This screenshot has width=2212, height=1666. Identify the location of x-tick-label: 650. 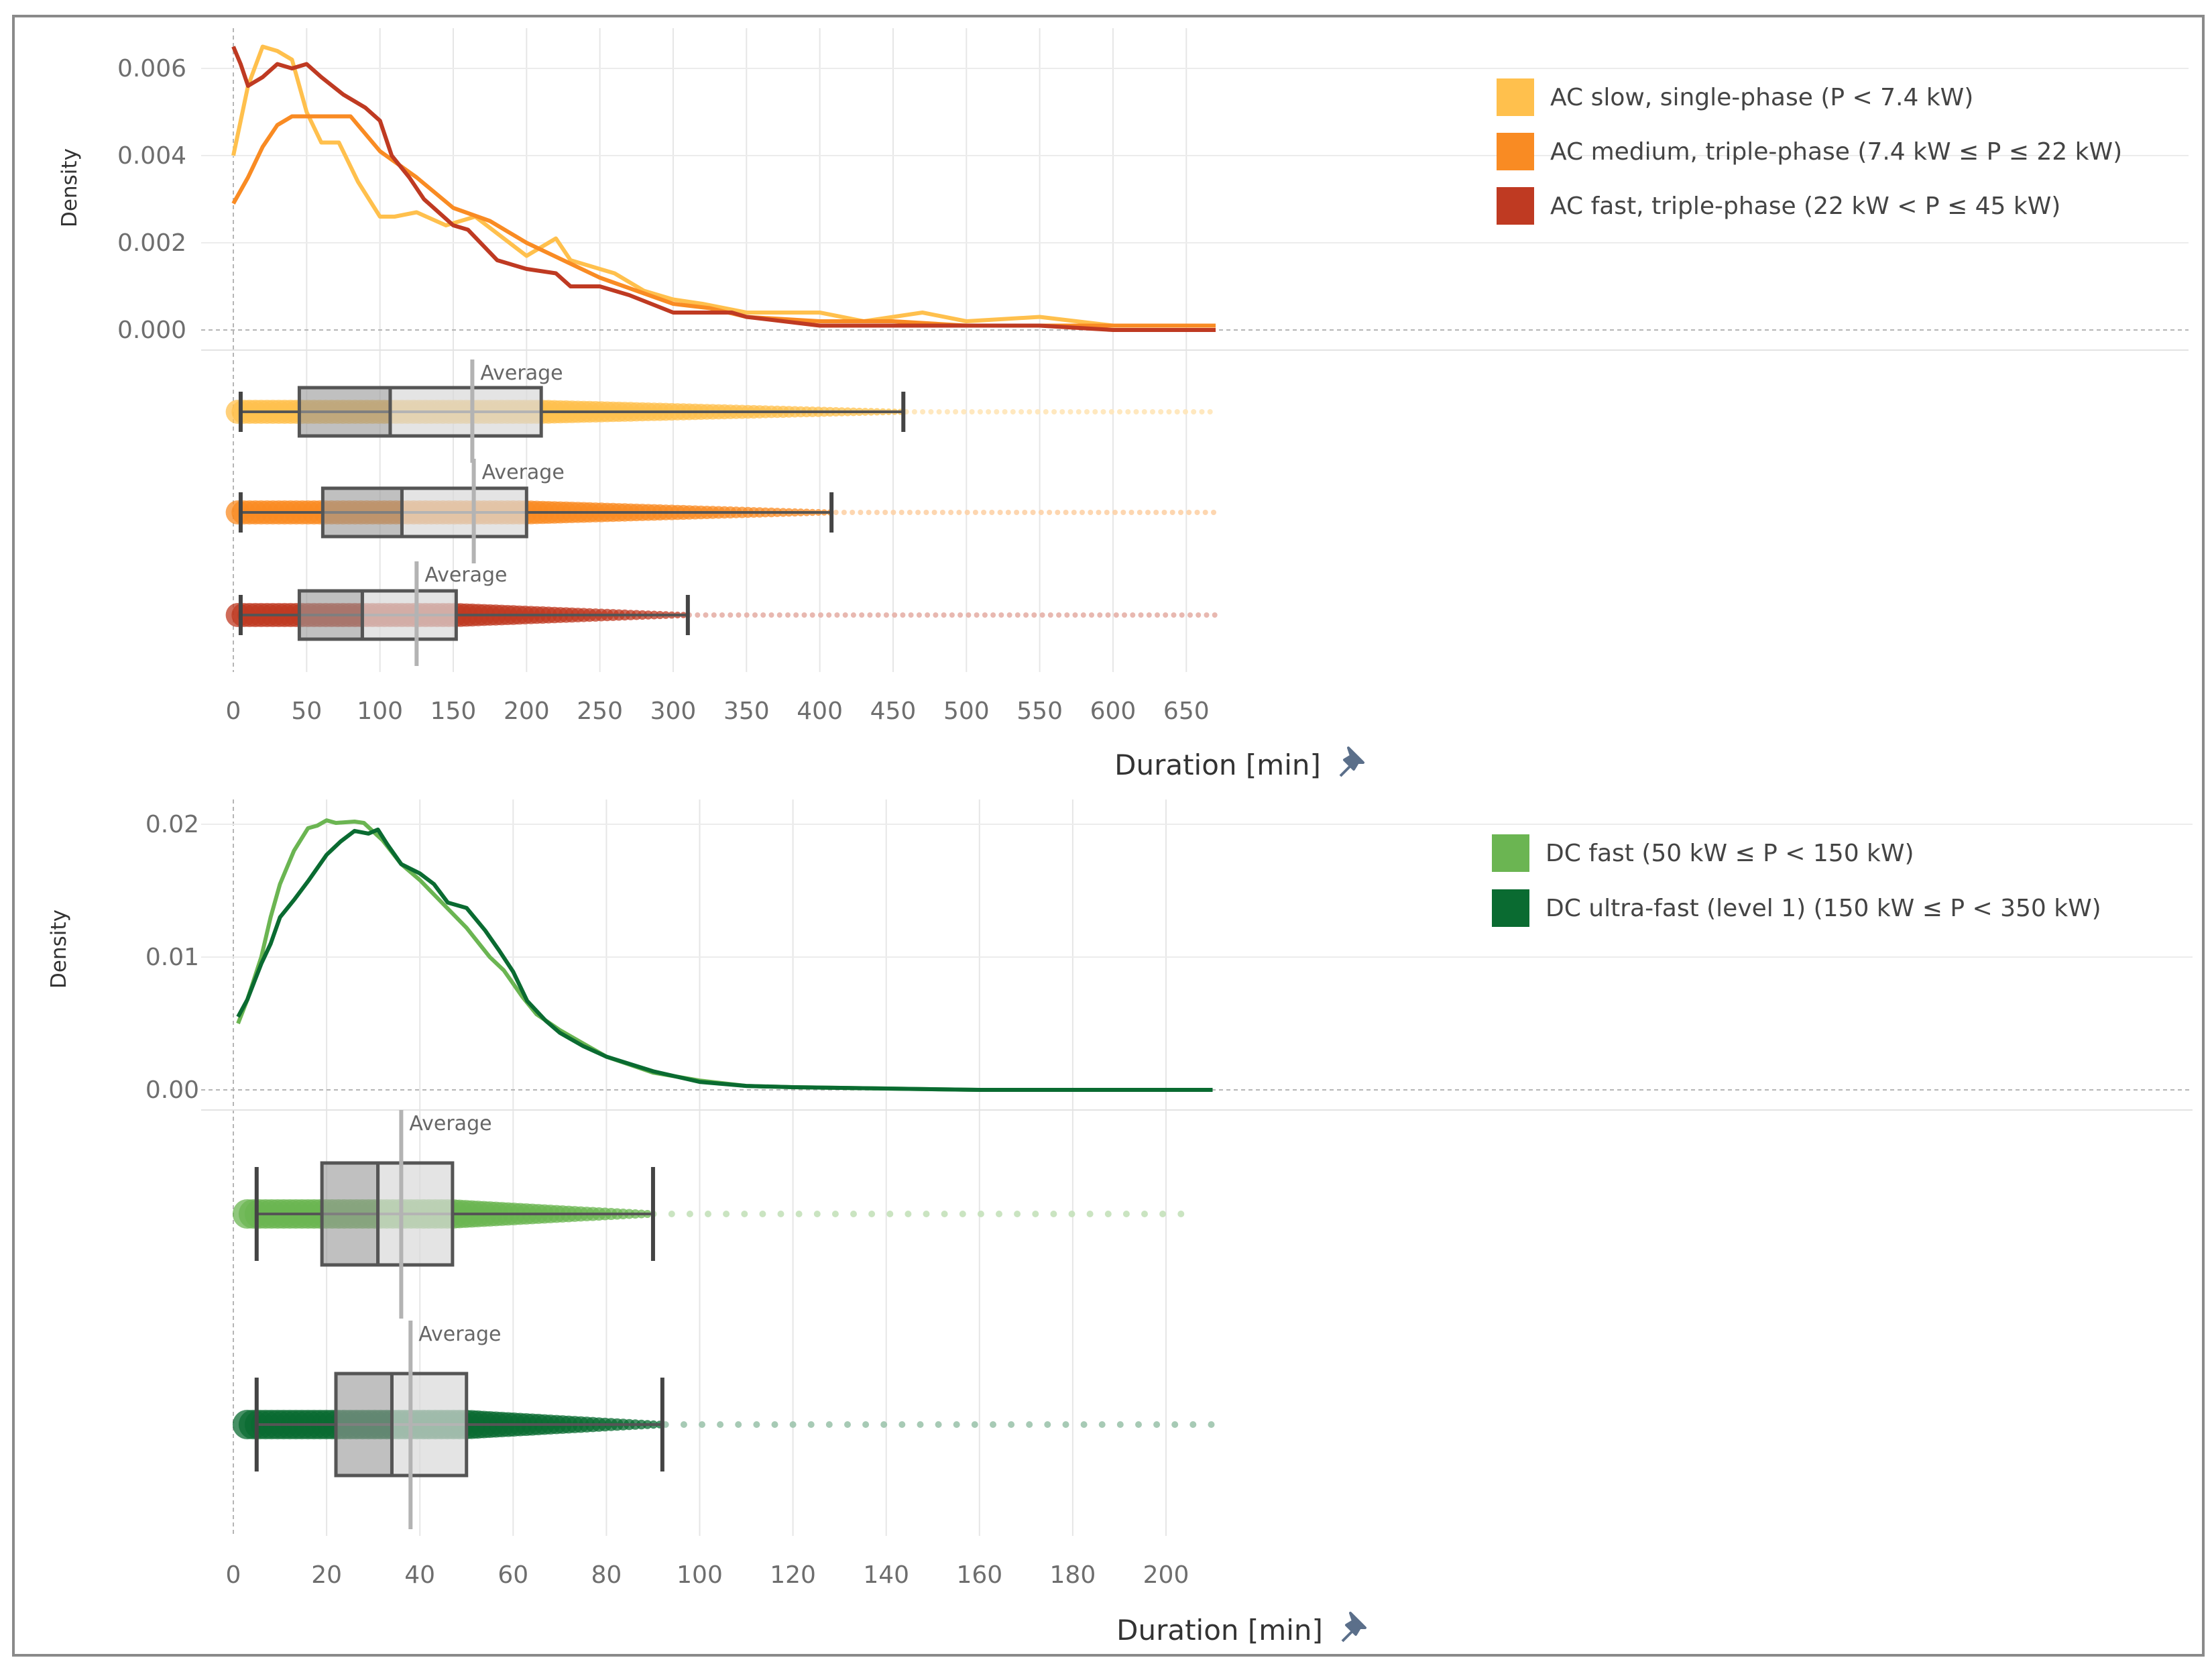
(1186, 711).